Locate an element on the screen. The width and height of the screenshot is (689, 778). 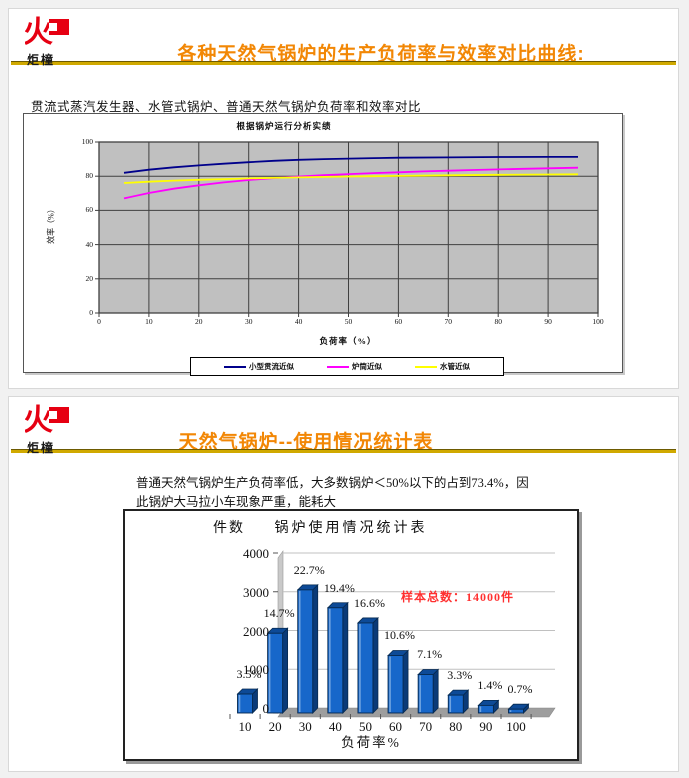
bar-chart-y-axis-title: 件数 is located at coordinates (229, 528).